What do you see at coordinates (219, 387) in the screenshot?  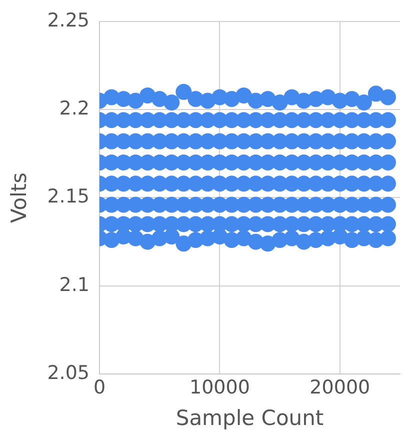 I see `x-tick-label: 10000` at bounding box center [219, 387].